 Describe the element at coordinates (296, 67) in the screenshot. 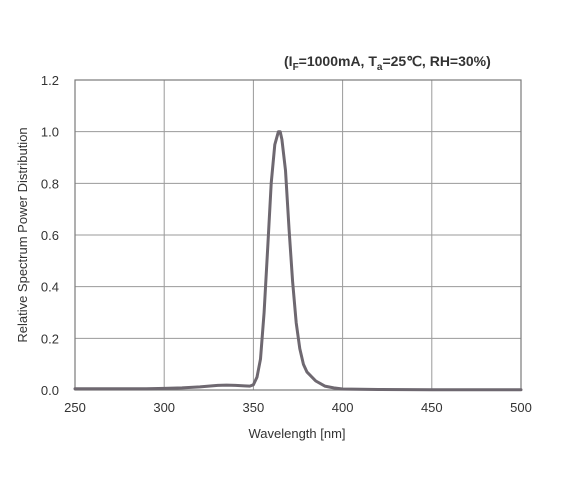

I see `condition-if-subscript: F` at that location.